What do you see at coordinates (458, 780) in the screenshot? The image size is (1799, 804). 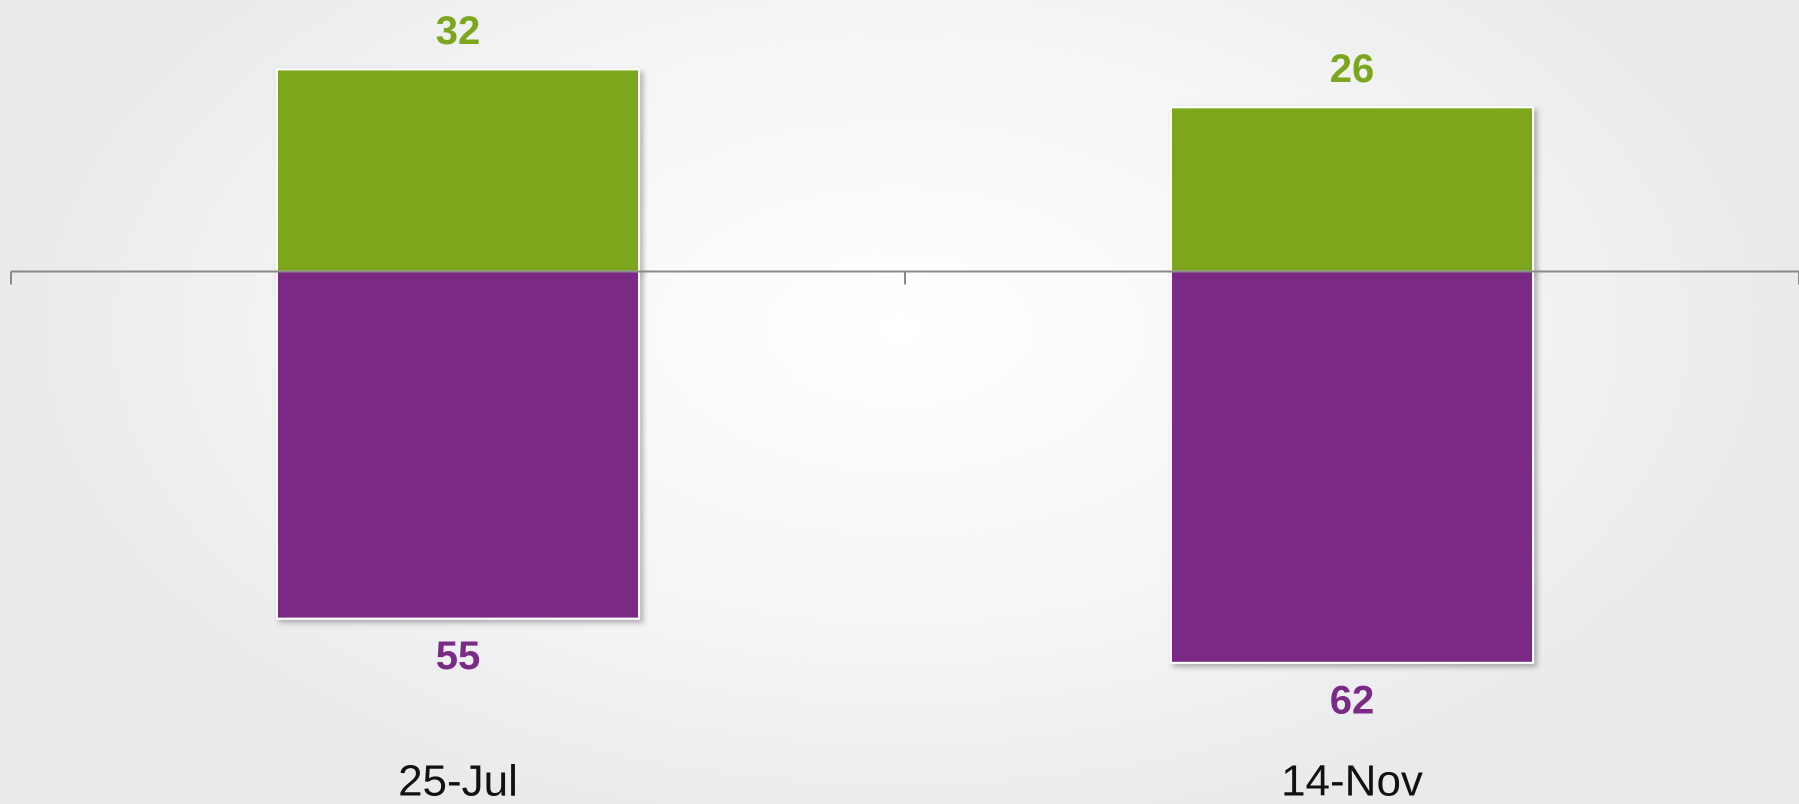 I see `x-tick-label: 25-Jul` at bounding box center [458, 780].